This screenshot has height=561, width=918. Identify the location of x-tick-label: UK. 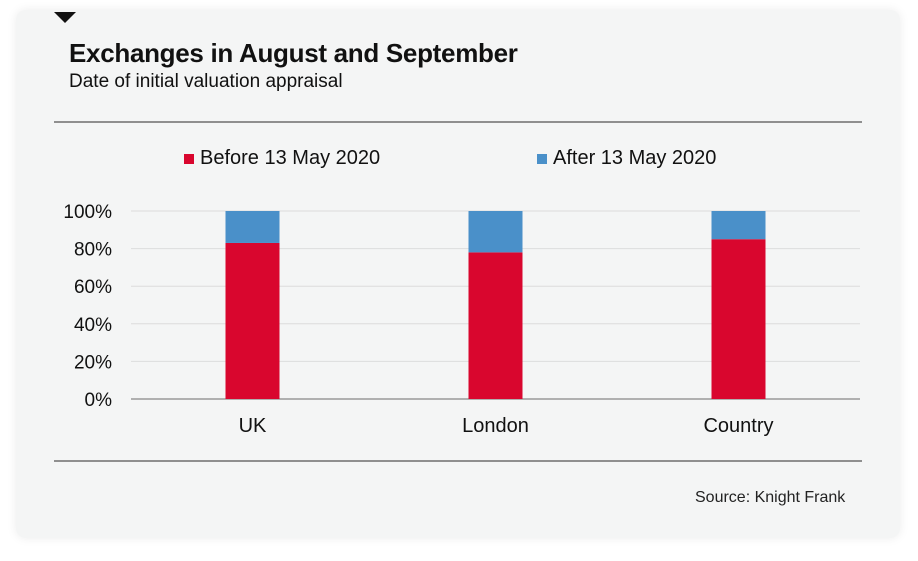
(253, 426).